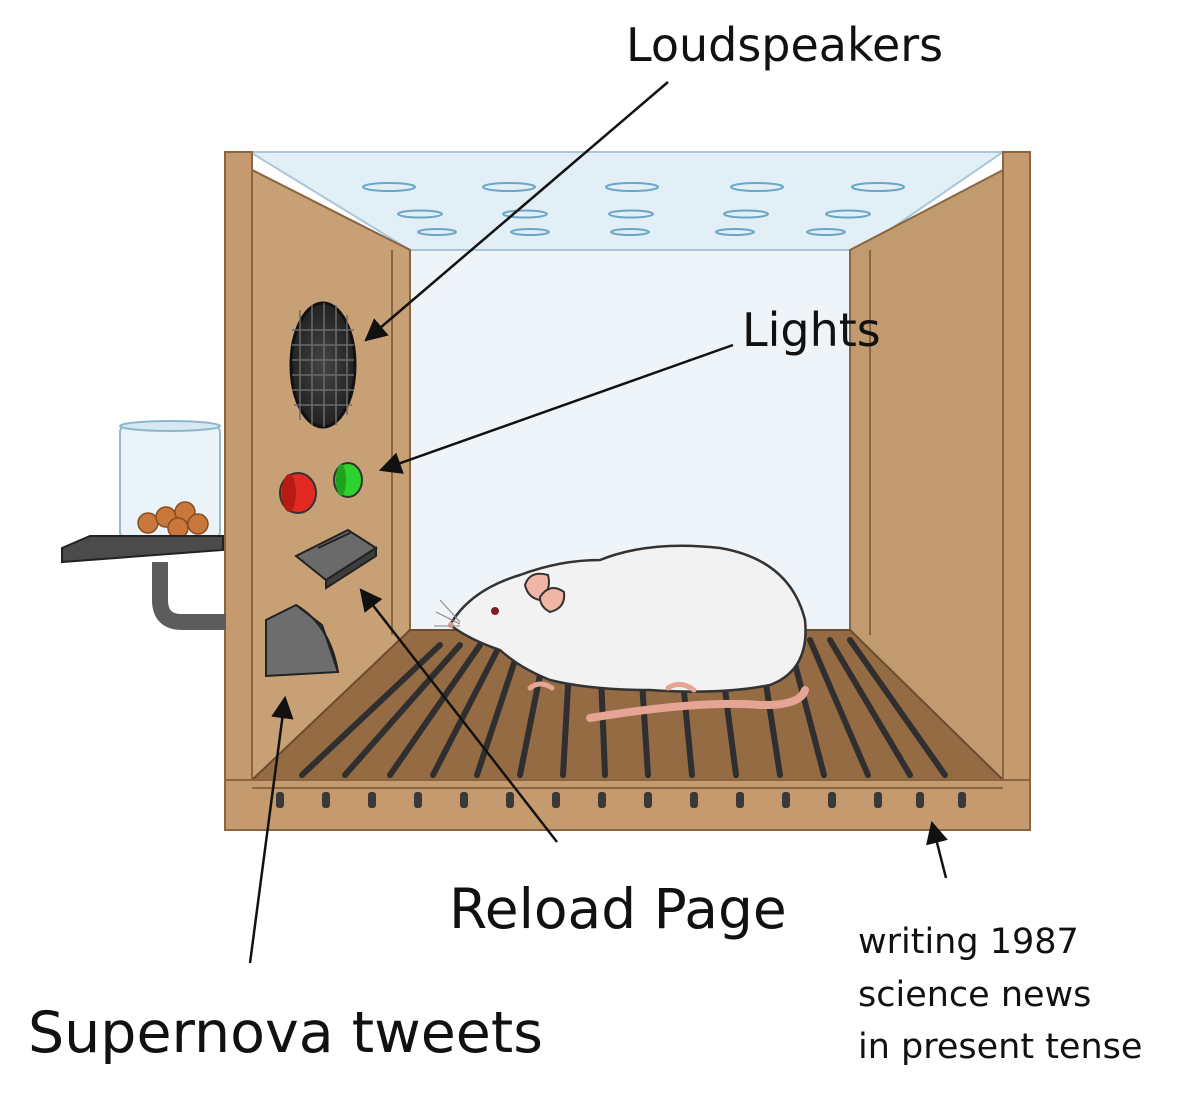 The width and height of the screenshot is (1200, 1097). What do you see at coordinates (975, 994) in the screenshot?
I see `note-line-2: science news` at bounding box center [975, 994].